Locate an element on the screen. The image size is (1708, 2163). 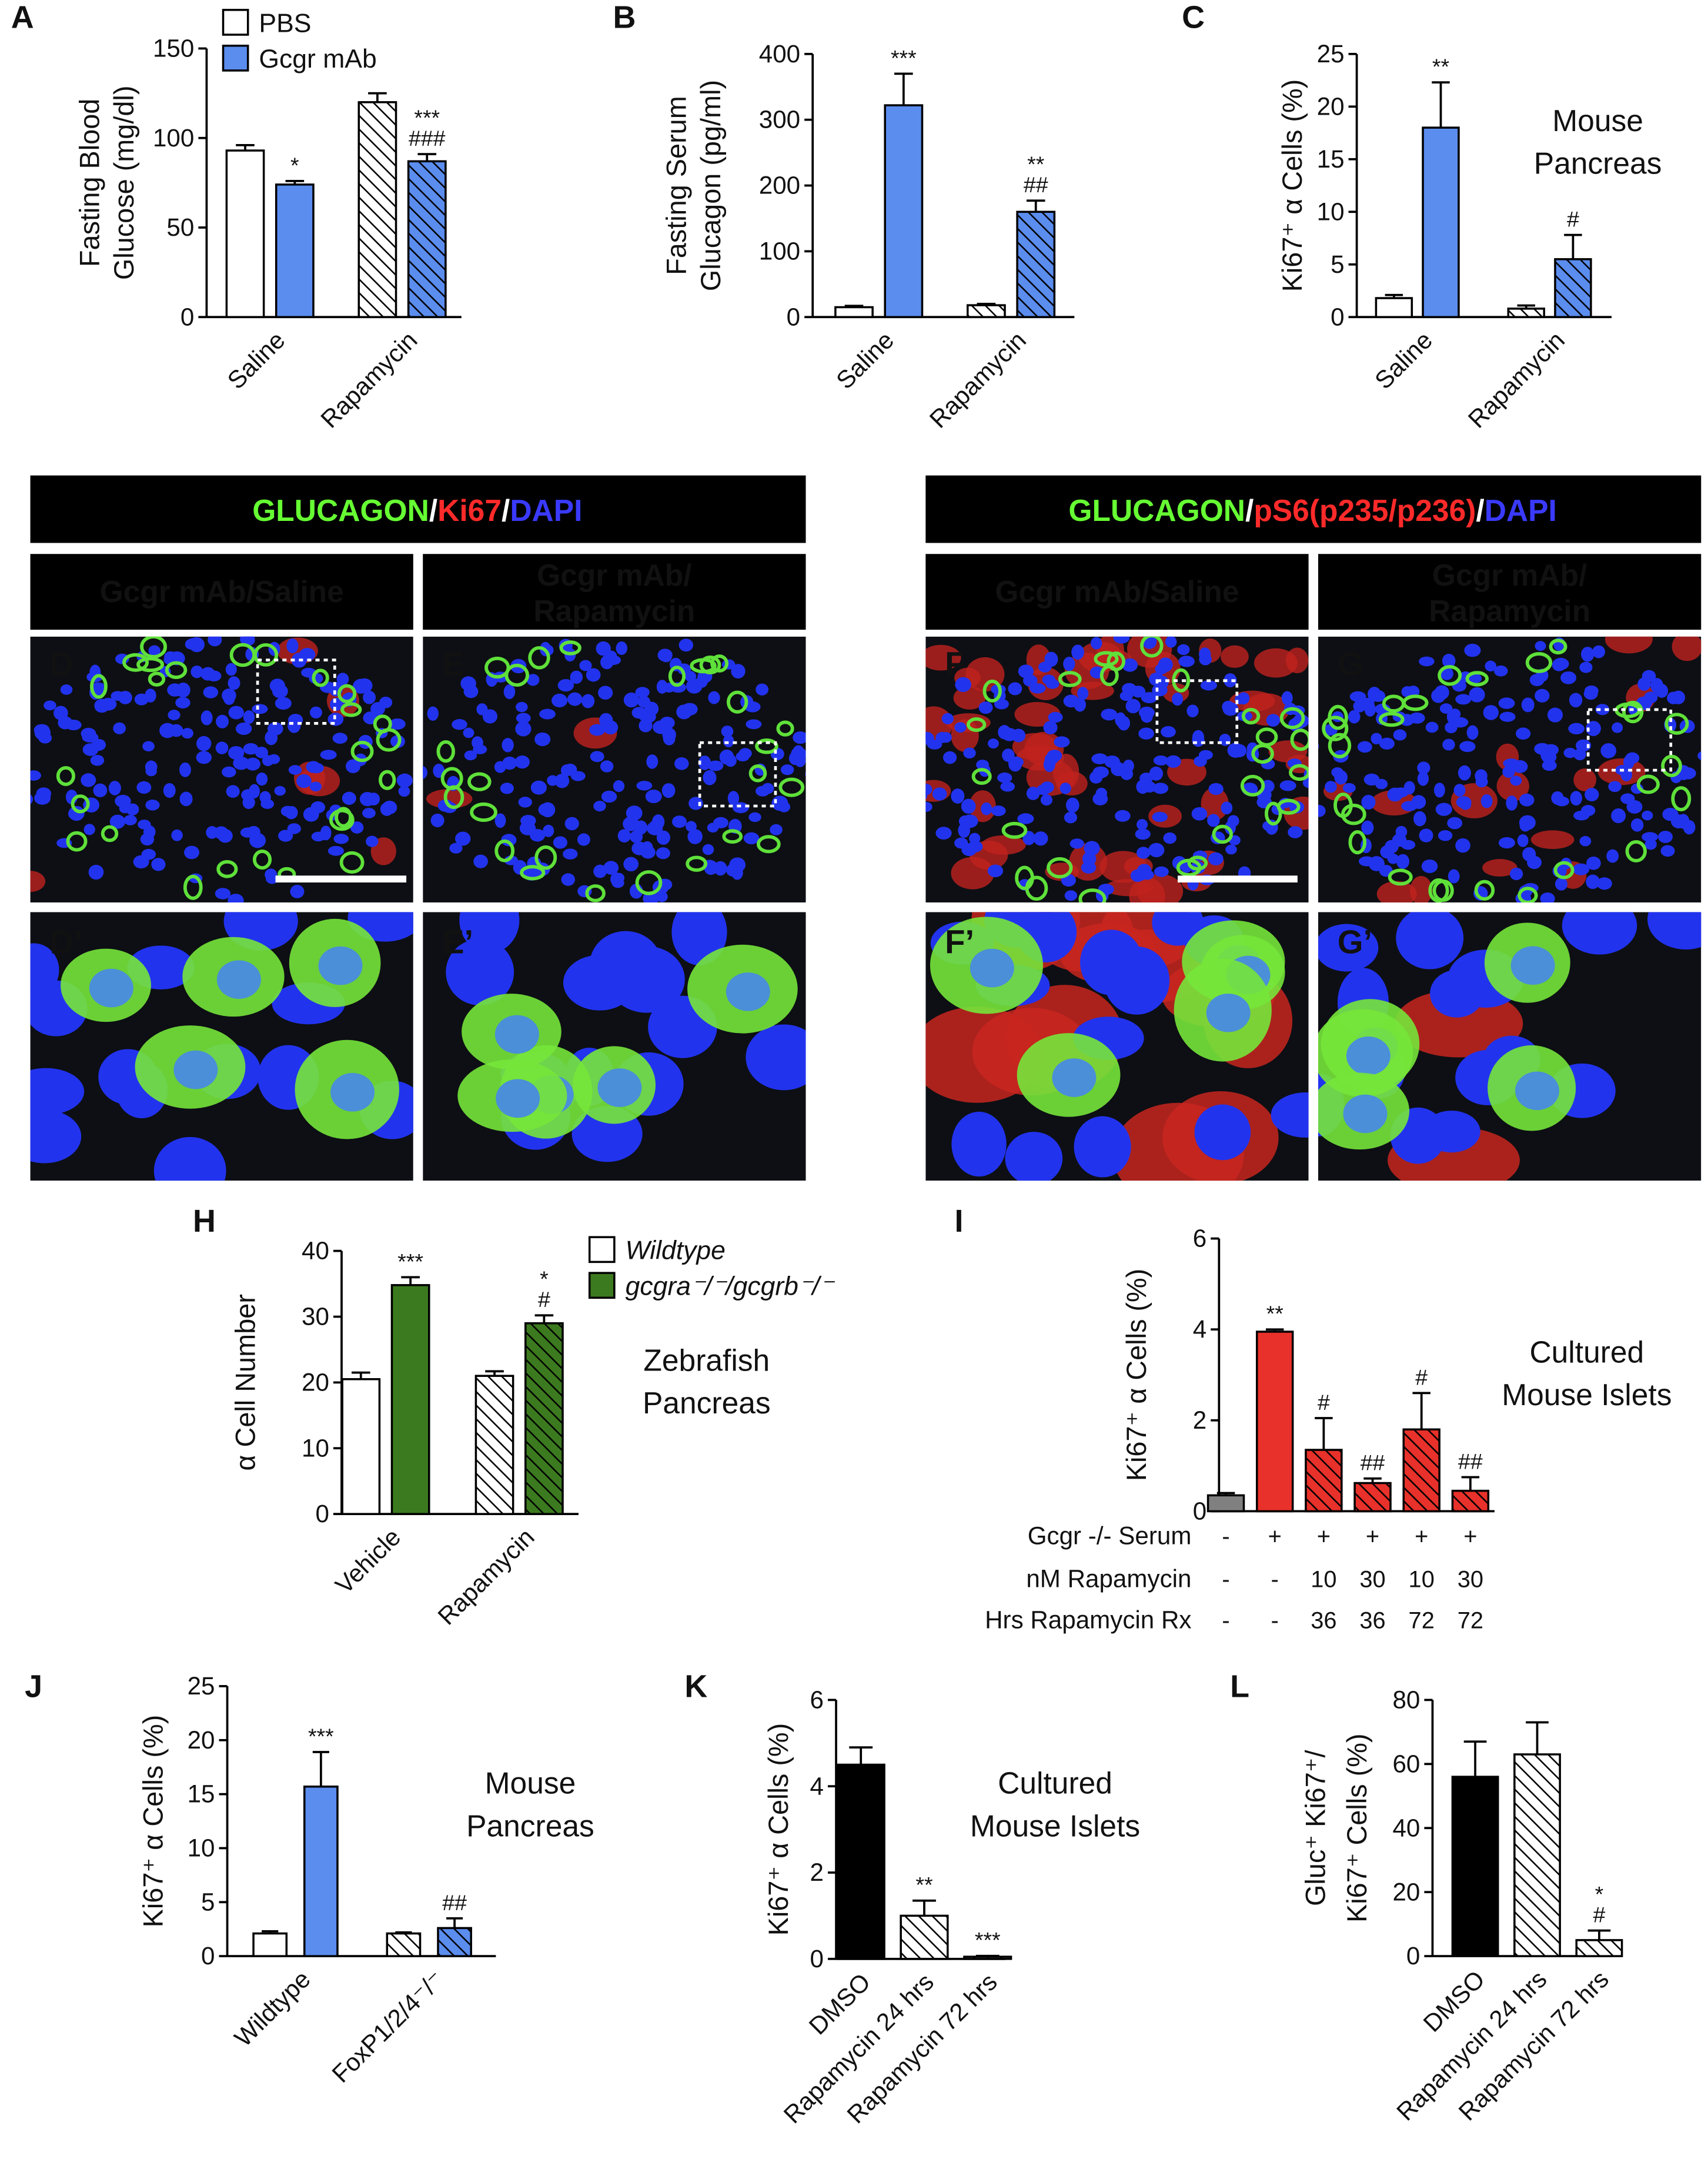
panel-letter: A is located at coordinates (23, 17).